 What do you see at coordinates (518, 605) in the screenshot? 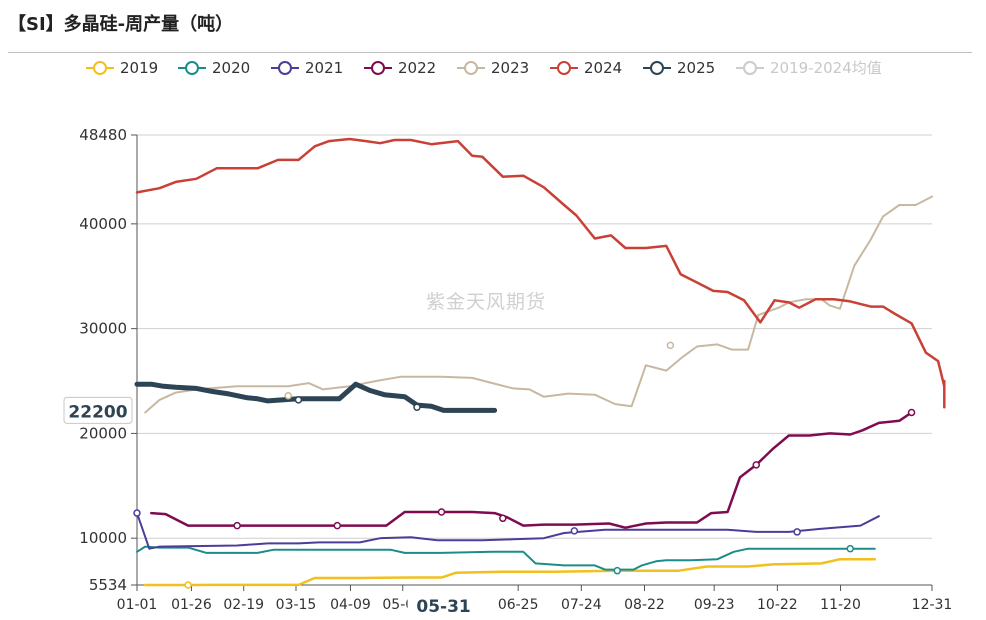
I see `x-tick-label-06-25: 06-25` at bounding box center [518, 605].